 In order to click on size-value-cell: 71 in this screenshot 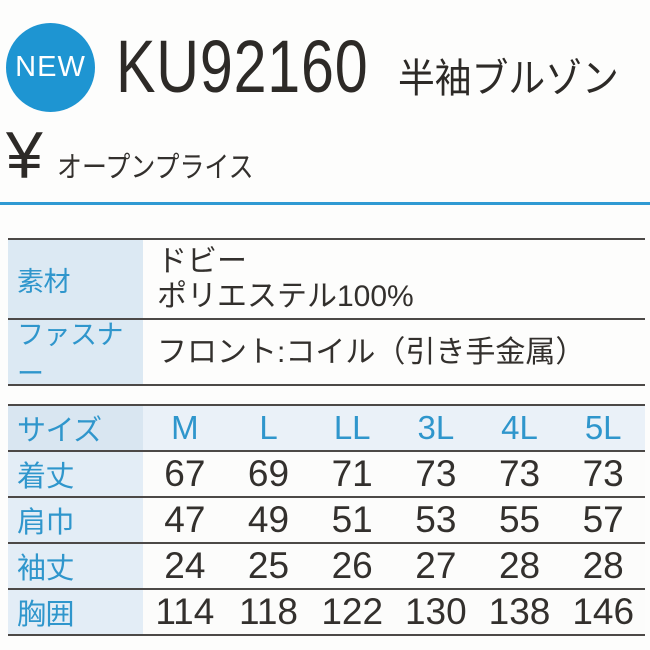, I will do `click(352, 474)`.